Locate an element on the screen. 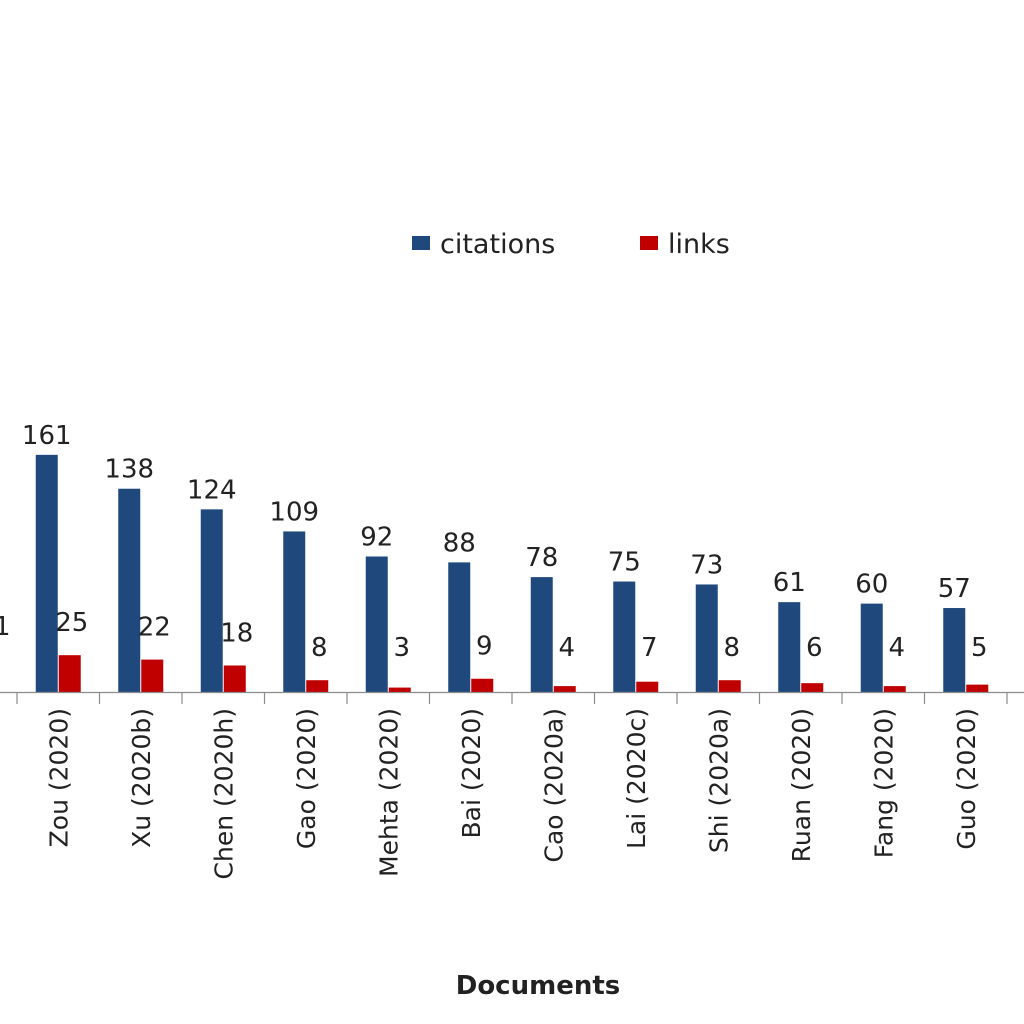 Image resolution: width=1024 pixels, height=1024 pixels. category-label: Lai (2020c) is located at coordinates (636, 778).